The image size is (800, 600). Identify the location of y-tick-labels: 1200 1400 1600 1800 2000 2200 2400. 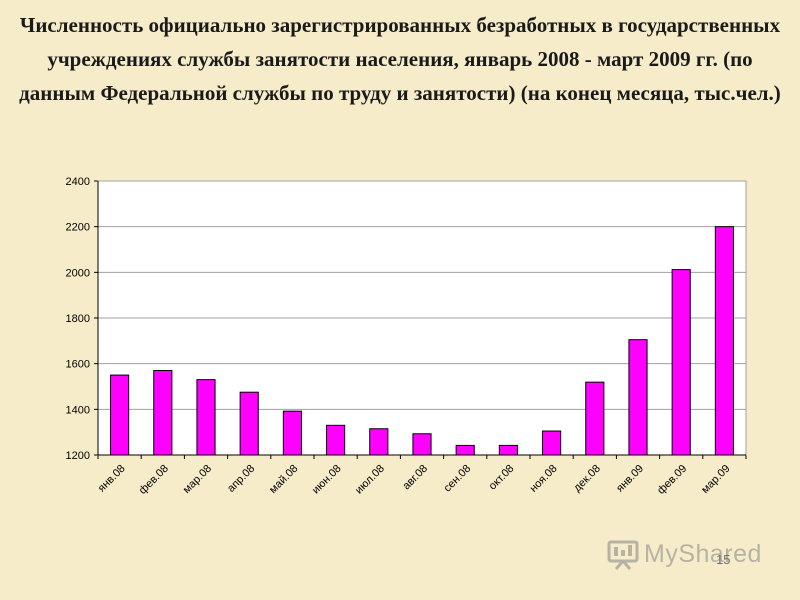
(78, 319).